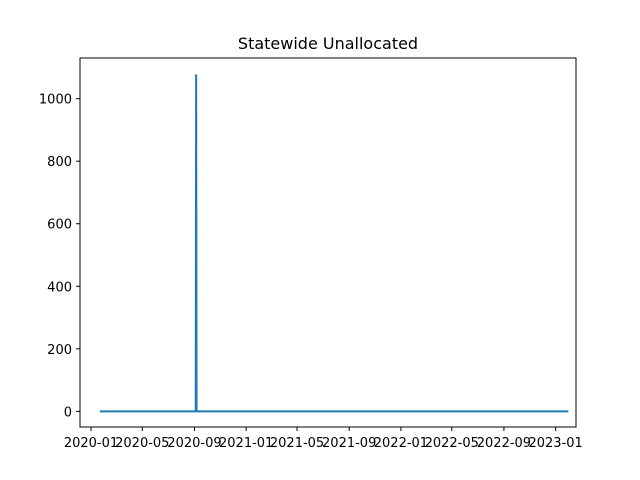 This screenshot has height=480, width=640. What do you see at coordinates (59, 162) in the screenshot?
I see `y-tick-label: 800` at bounding box center [59, 162].